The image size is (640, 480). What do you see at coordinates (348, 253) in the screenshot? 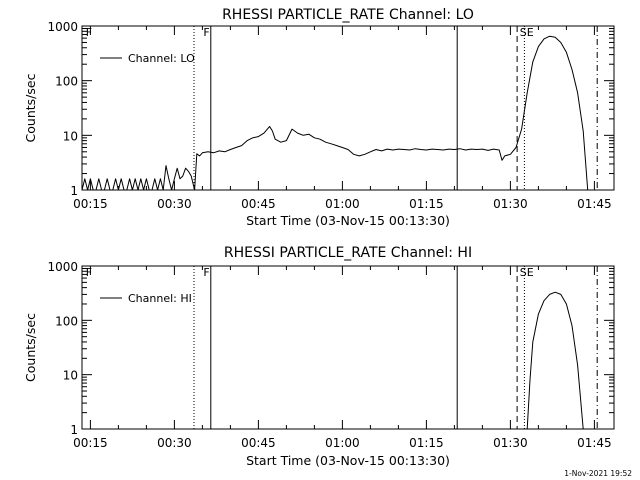
I see `chart-title: RHESSI PARTICLE_RATE Channel: HI` at bounding box center [348, 253].